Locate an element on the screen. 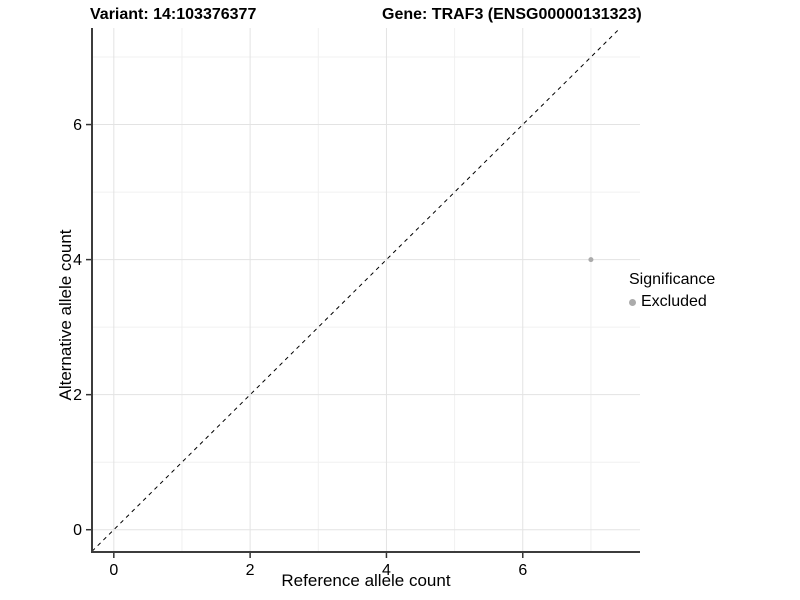 This screenshot has width=800, height=600. gene-title: Gene: TRAF3 (ENSG00000131323) is located at coordinates (512, 14).